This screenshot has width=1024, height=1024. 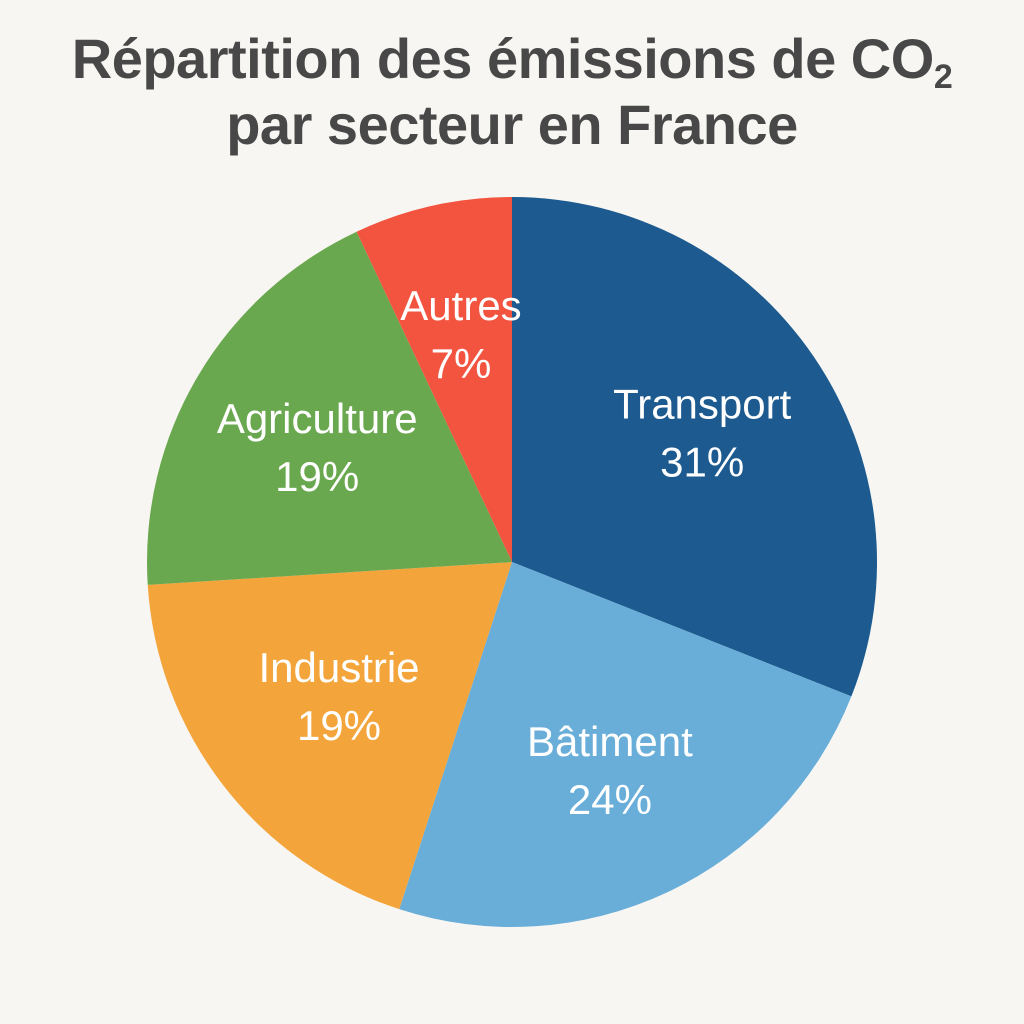 I want to click on pie-slice-industrie, so click(x=329, y=736).